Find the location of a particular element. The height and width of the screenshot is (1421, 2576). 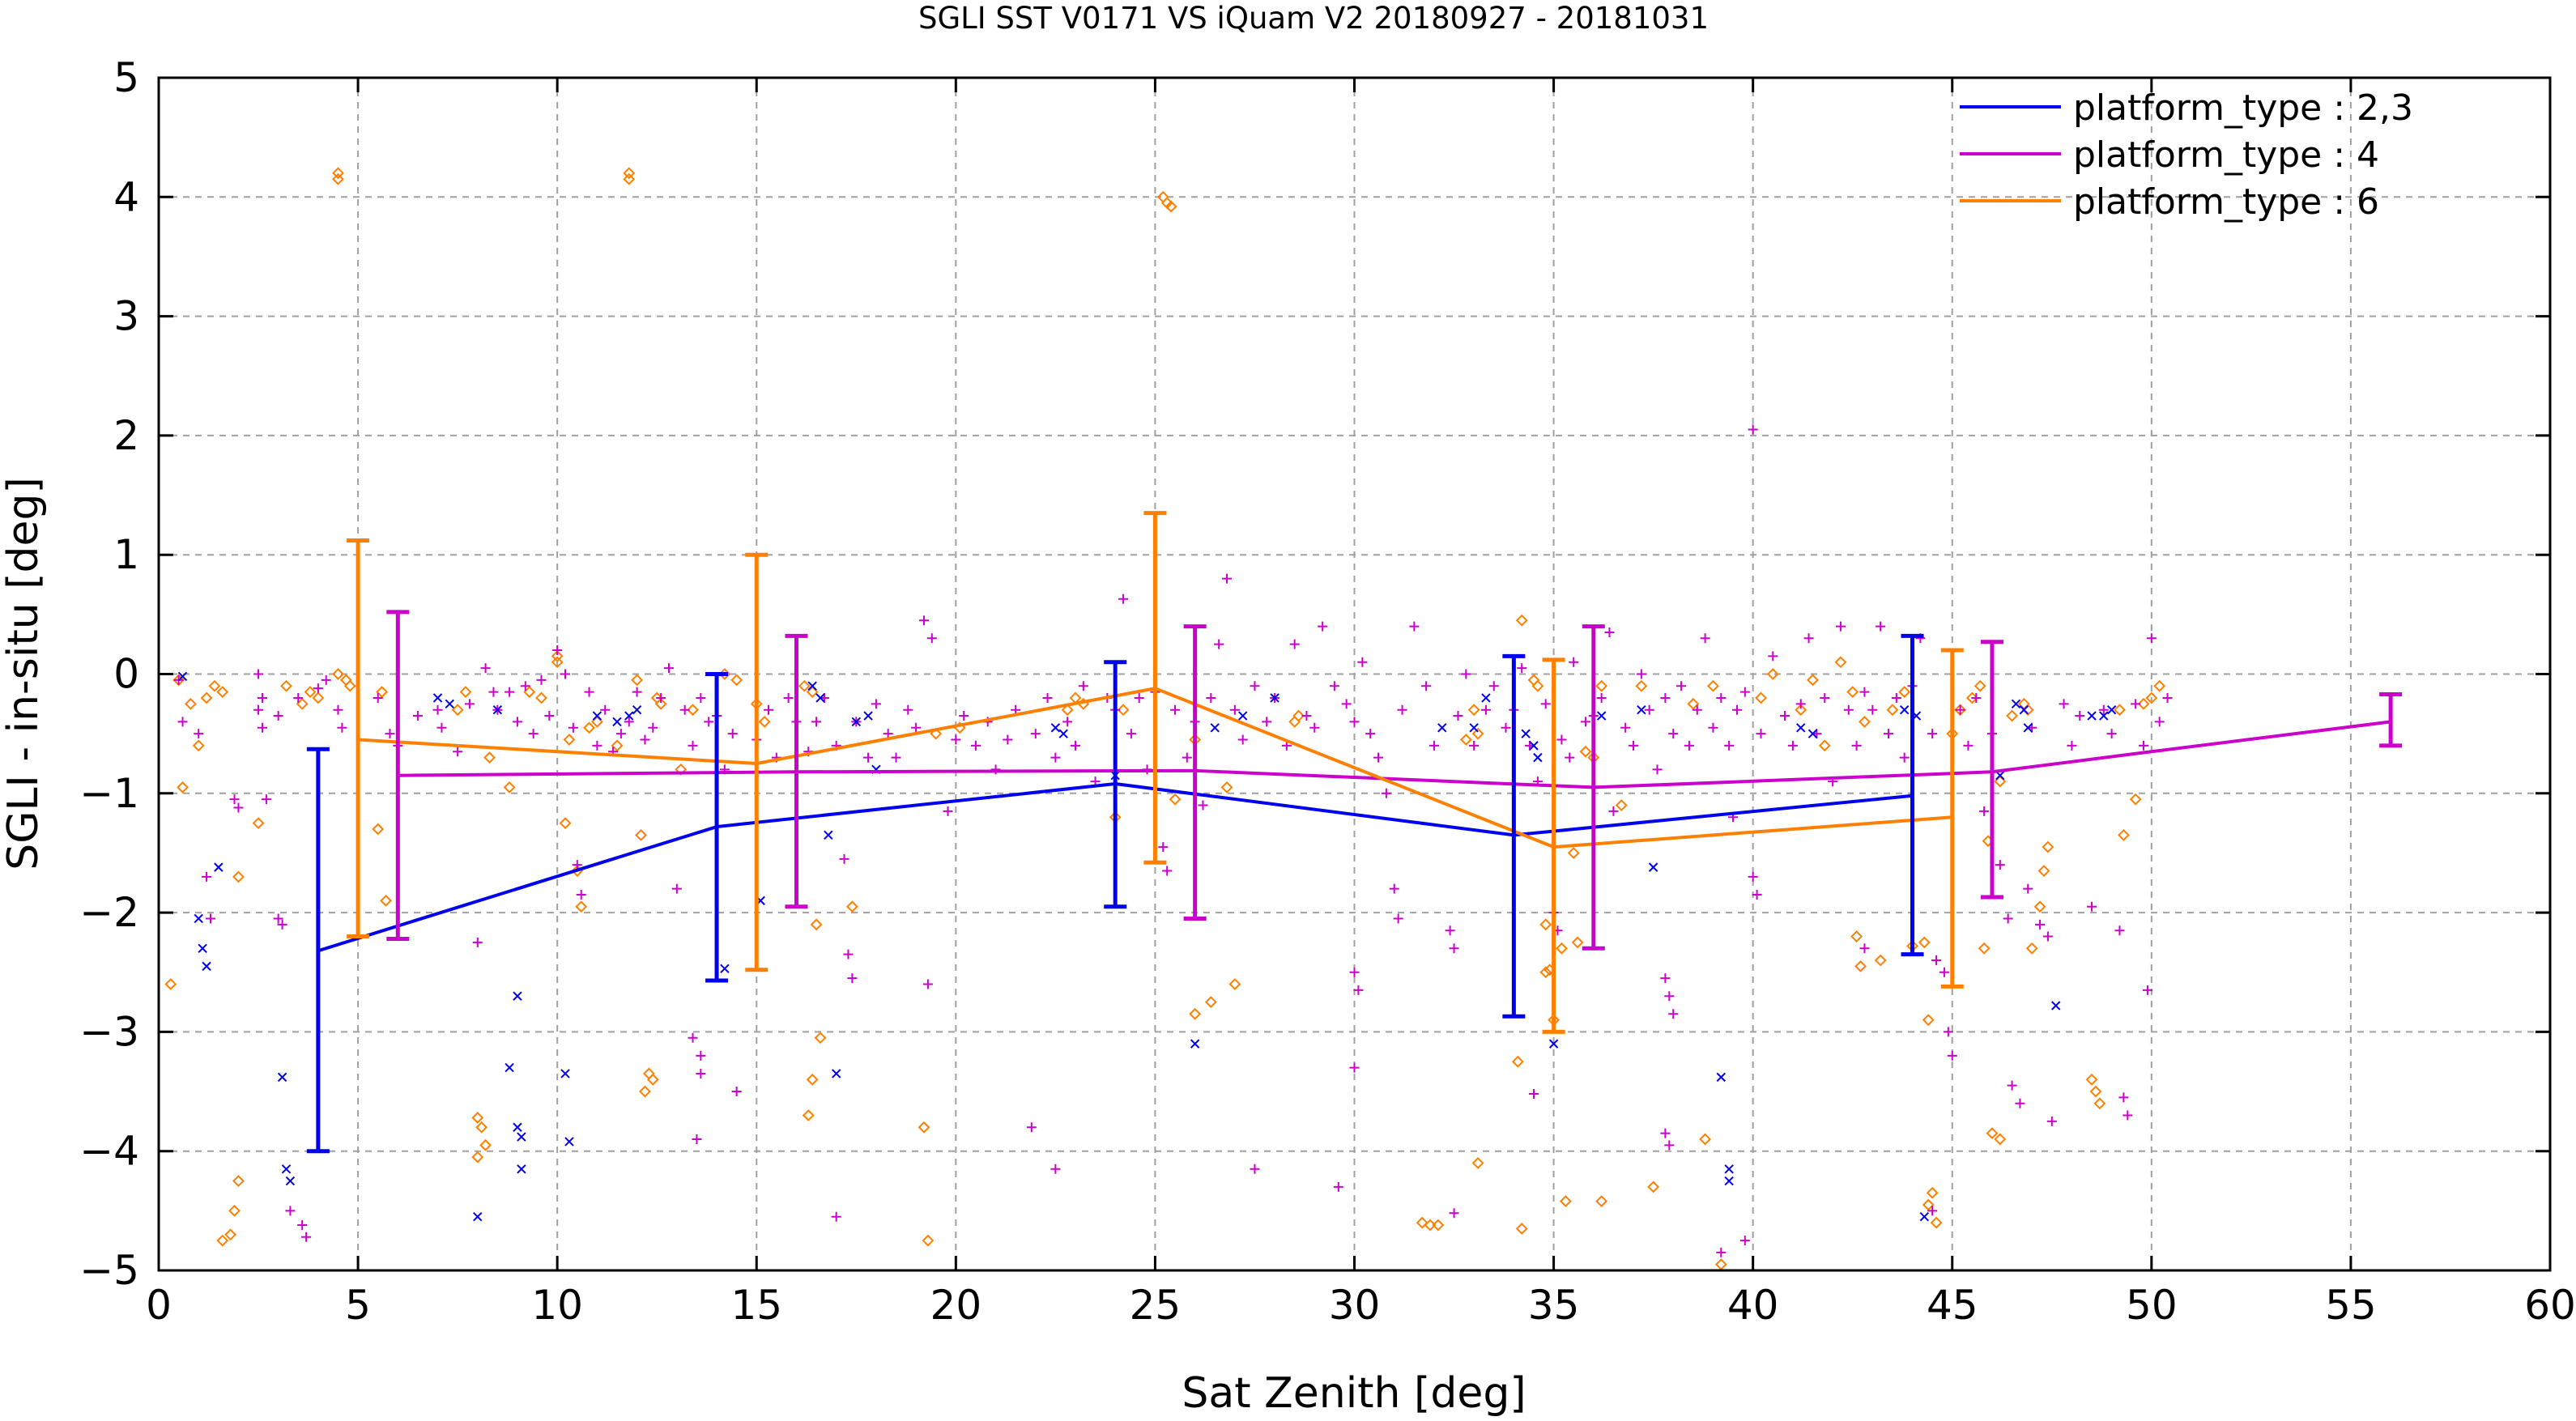

y-tick-label: −2 is located at coordinates (109, 912).